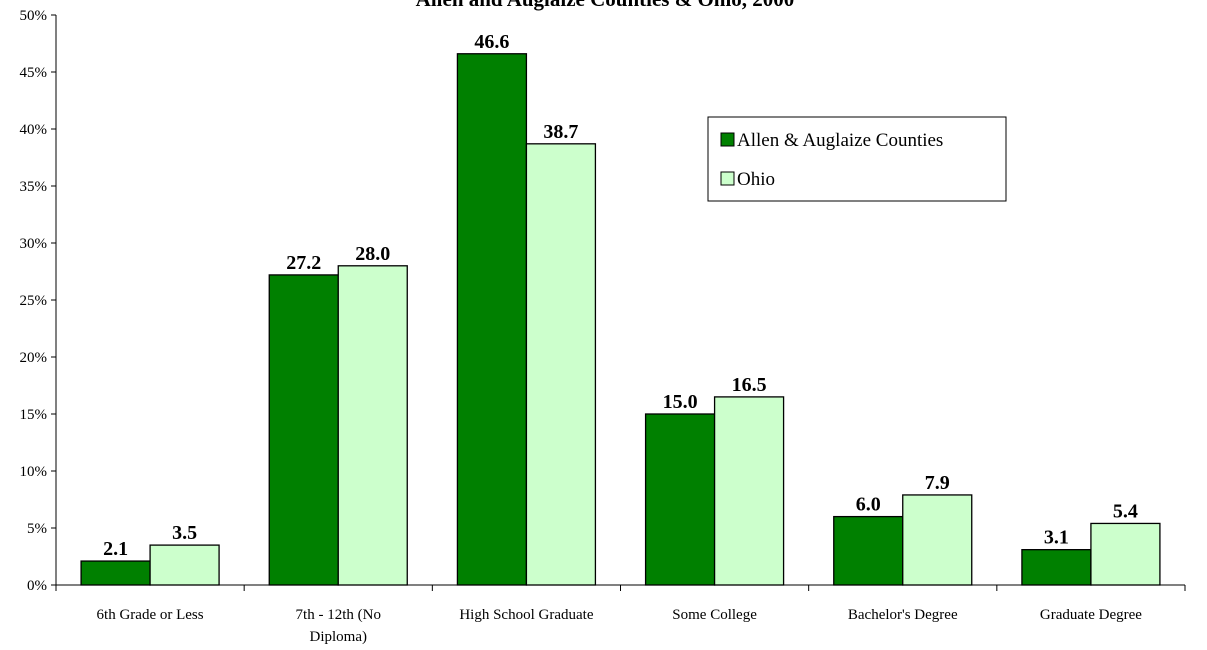 This screenshot has width=1207, height=650. I want to click on y-tick-label-1: 5%, so click(37, 529).